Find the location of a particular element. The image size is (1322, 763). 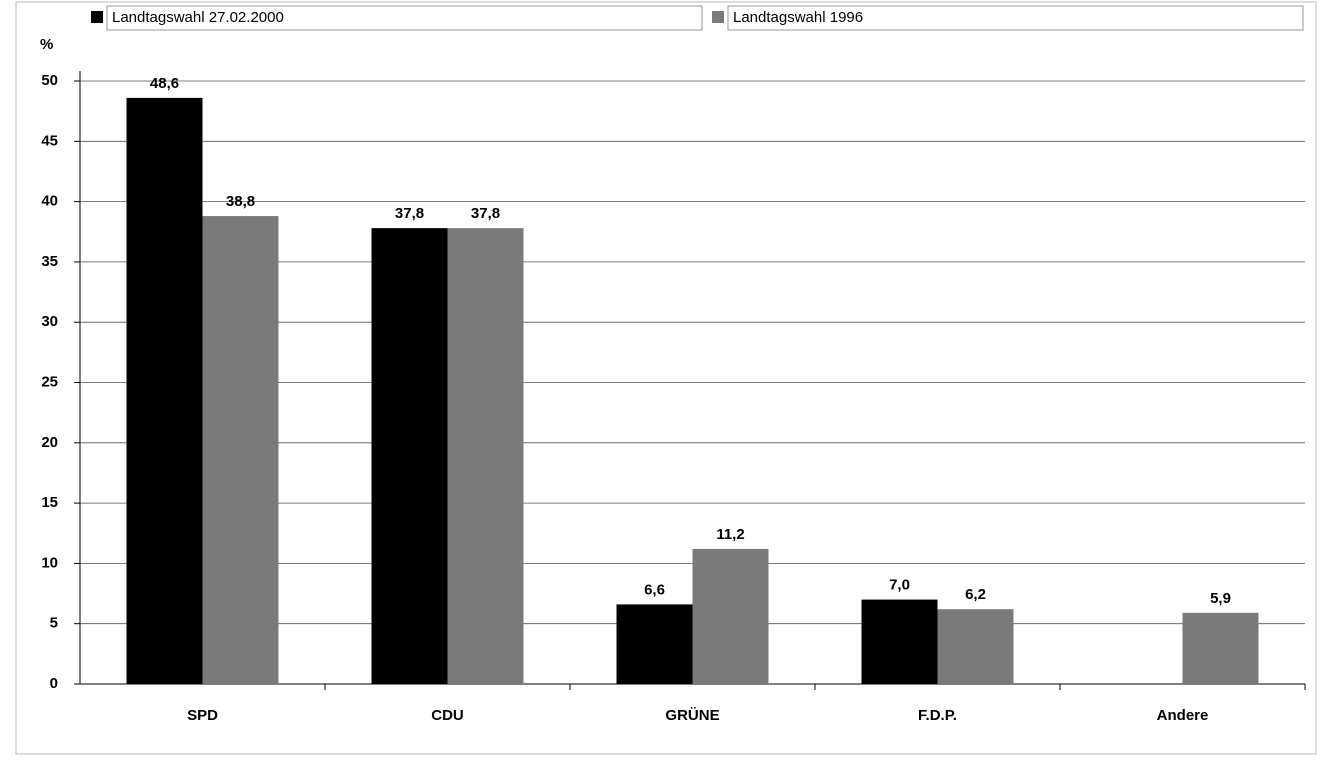

y-tick-label: 5 is located at coordinates (54, 623).